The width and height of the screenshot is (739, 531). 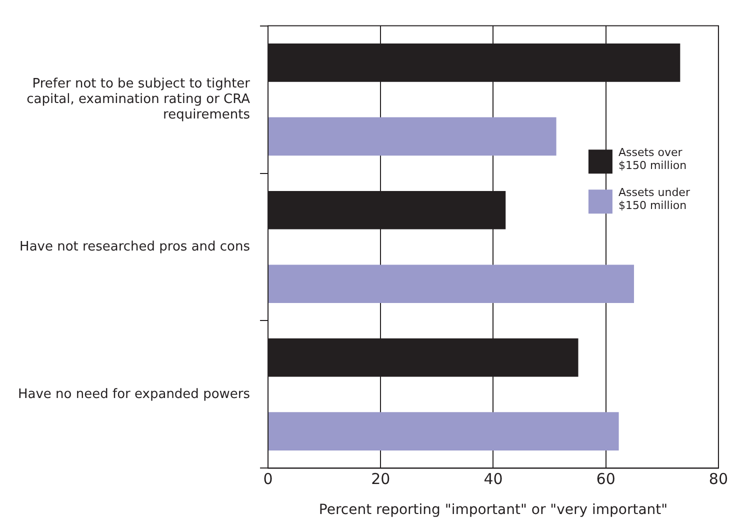 What do you see at coordinates (654, 199) in the screenshot?
I see `legend-label: Assets under $150 million` at bounding box center [654, 199].